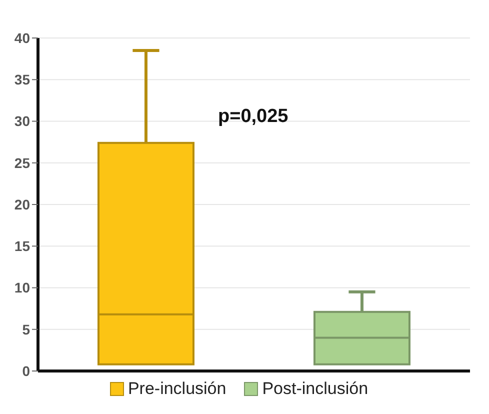  Describe the element at coordinates (22, 121) in the screenshot. I see `y-tick-label: 30` at that location.